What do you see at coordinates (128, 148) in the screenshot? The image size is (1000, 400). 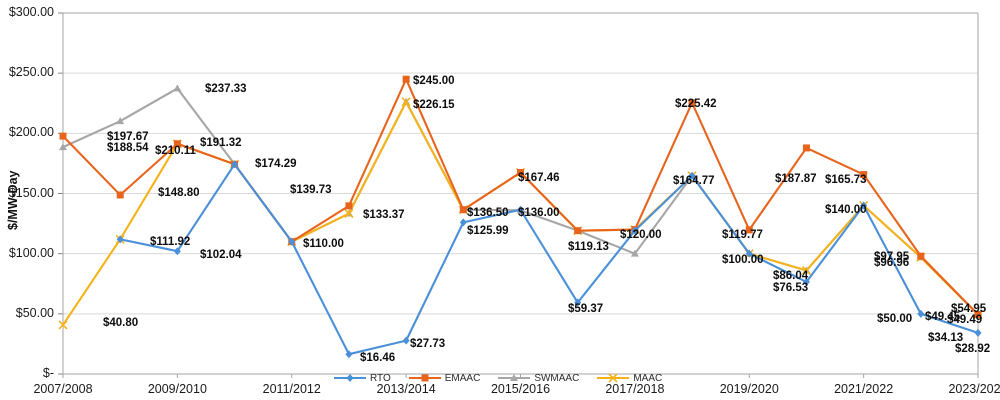 I see `data-label: $188.54` at bounding box center [128, 148].